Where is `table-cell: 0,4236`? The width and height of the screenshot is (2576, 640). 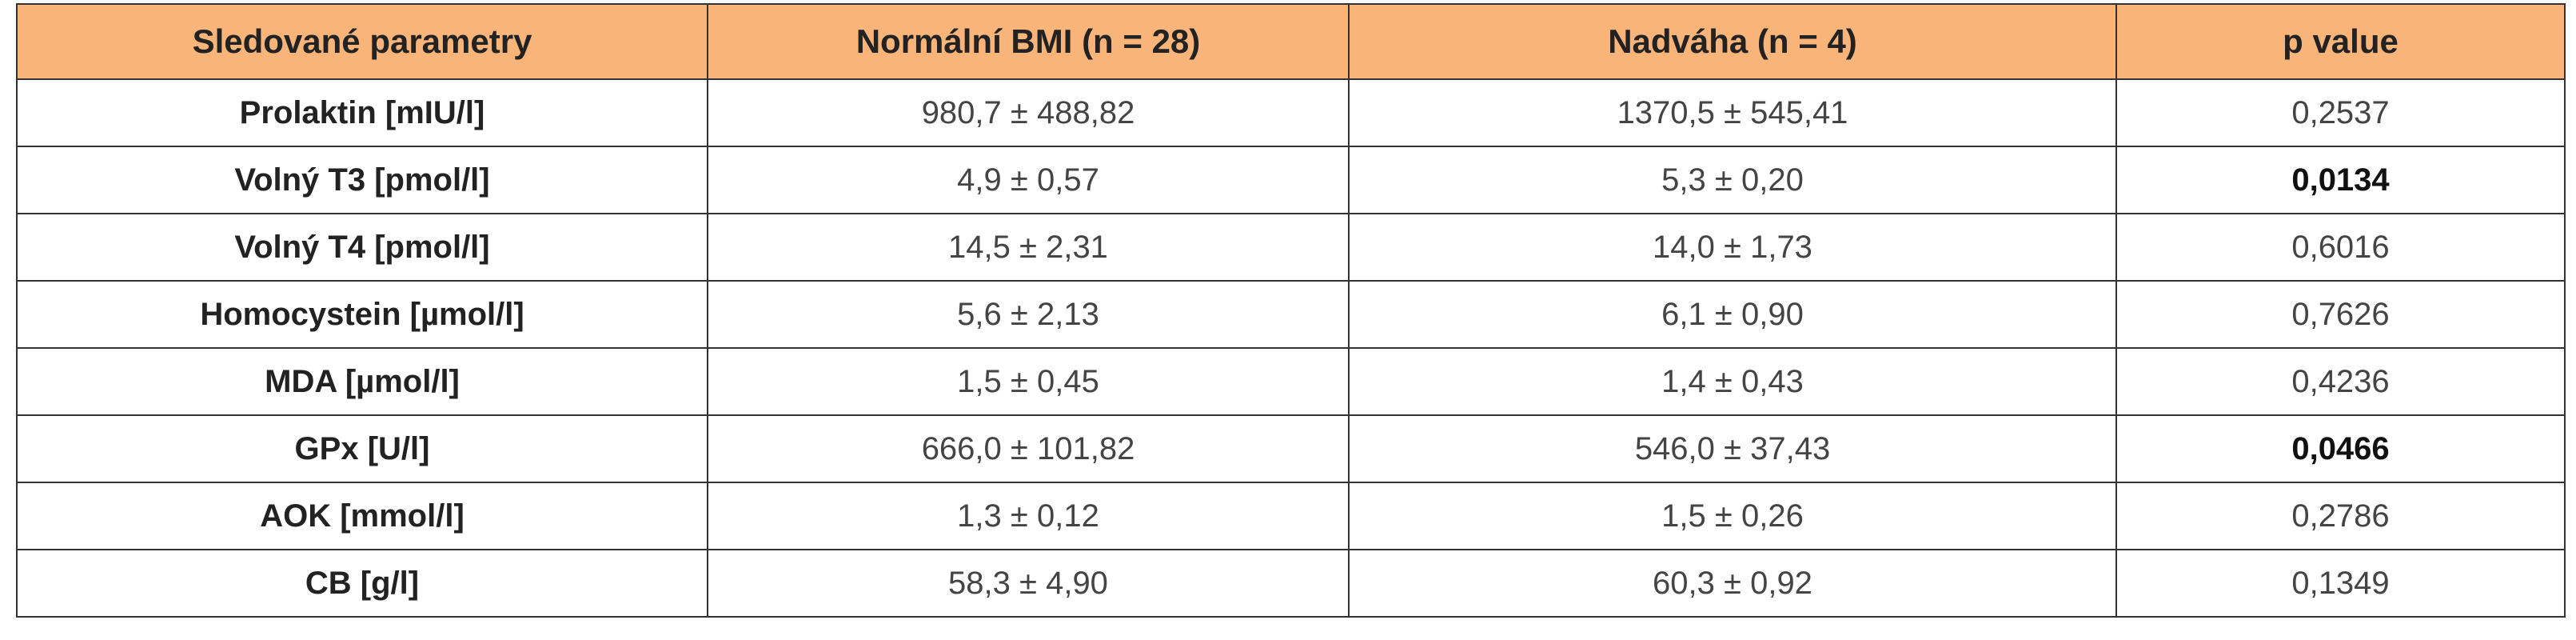
table-cell: 0,4236 is located at coordinates (2340, 381).